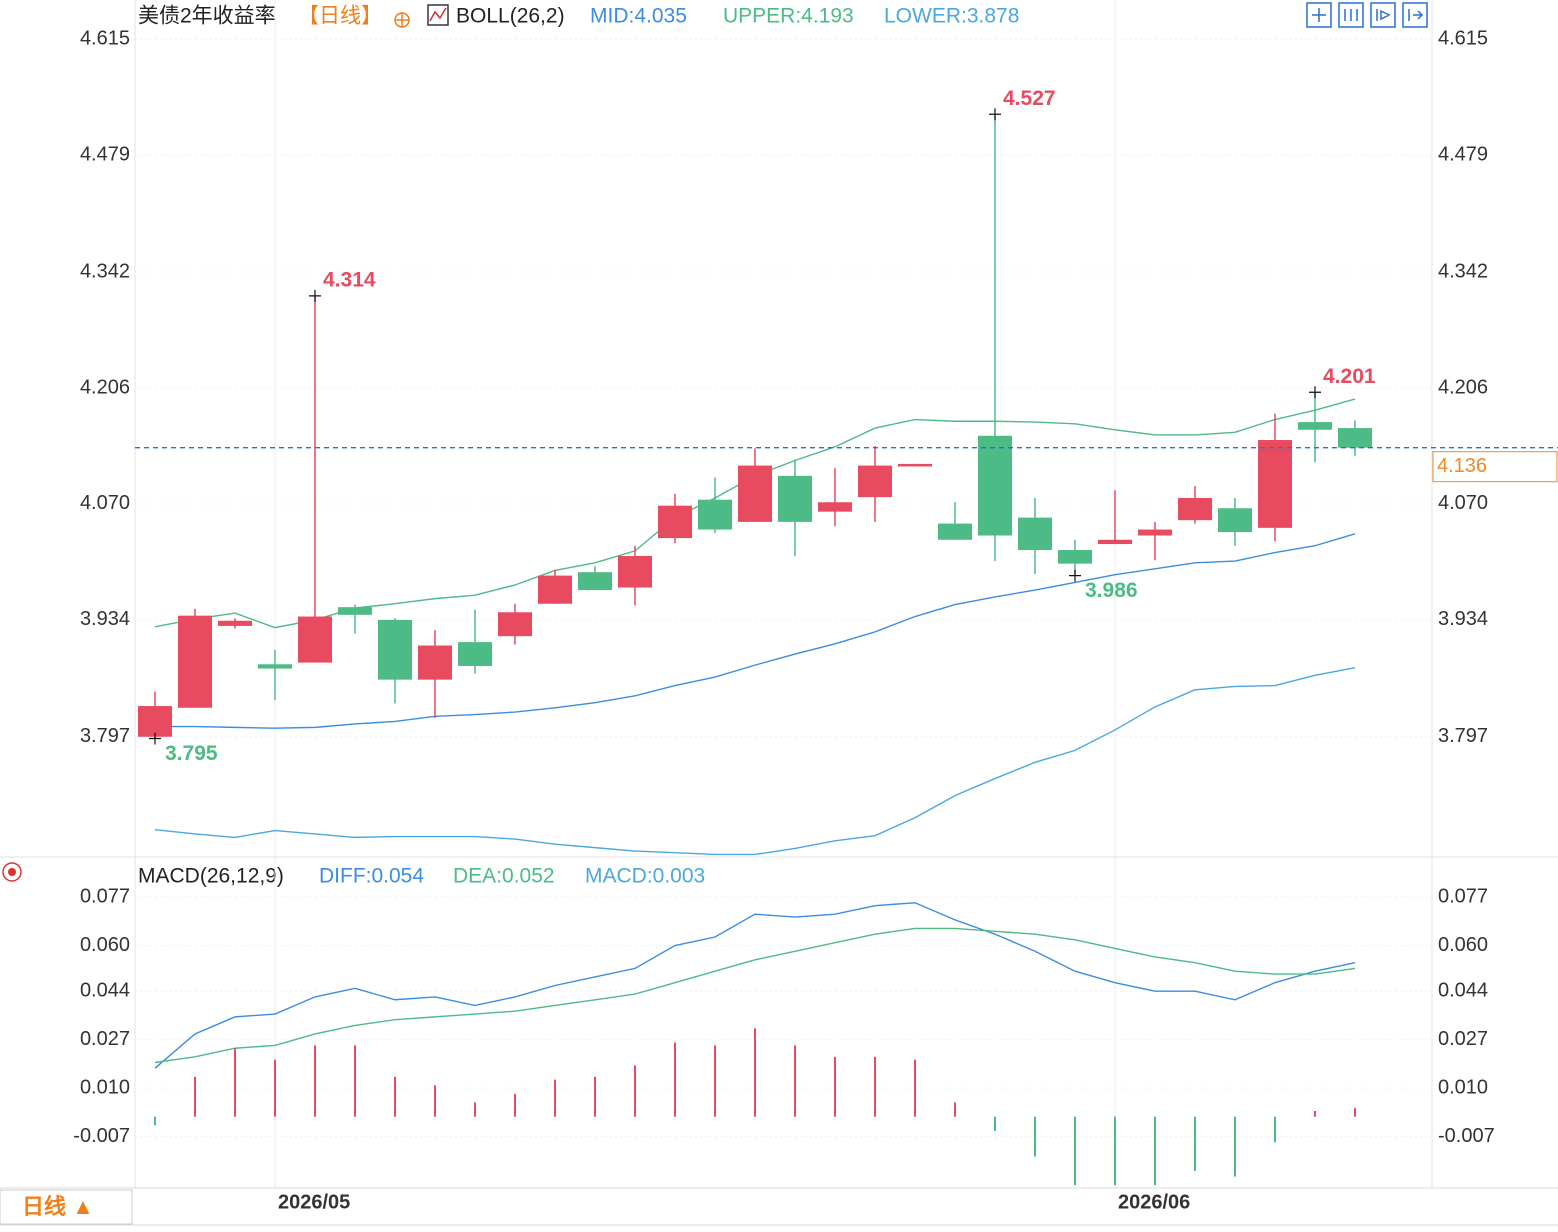 Image resolution: width=1558 pixels, height=1232 pixels. Describe the element at coordinates (1367, 15) in the screenshot. I see `toolbar` at that location.